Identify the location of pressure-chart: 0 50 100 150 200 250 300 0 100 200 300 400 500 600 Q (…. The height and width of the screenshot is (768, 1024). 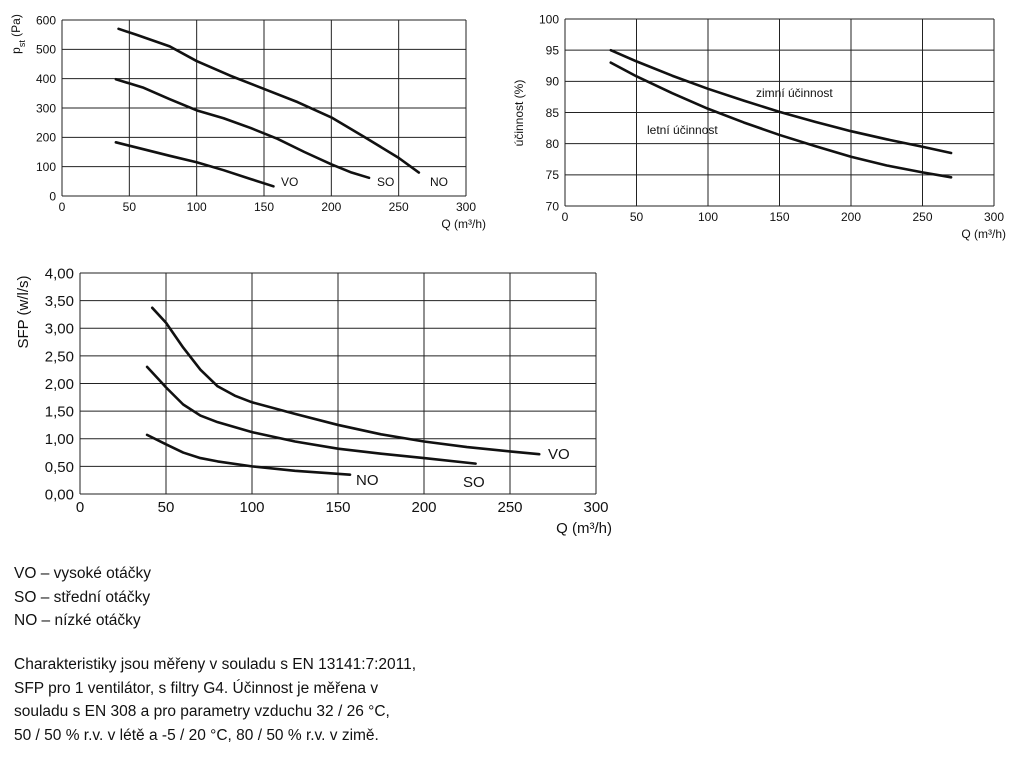
(247, 122).